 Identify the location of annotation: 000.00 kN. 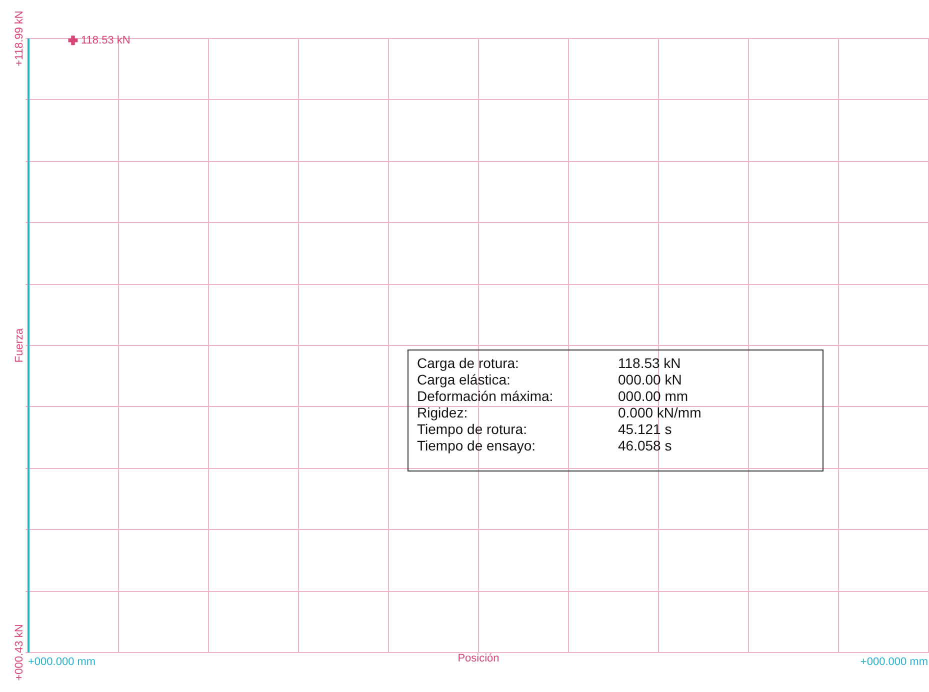
(650, 380).